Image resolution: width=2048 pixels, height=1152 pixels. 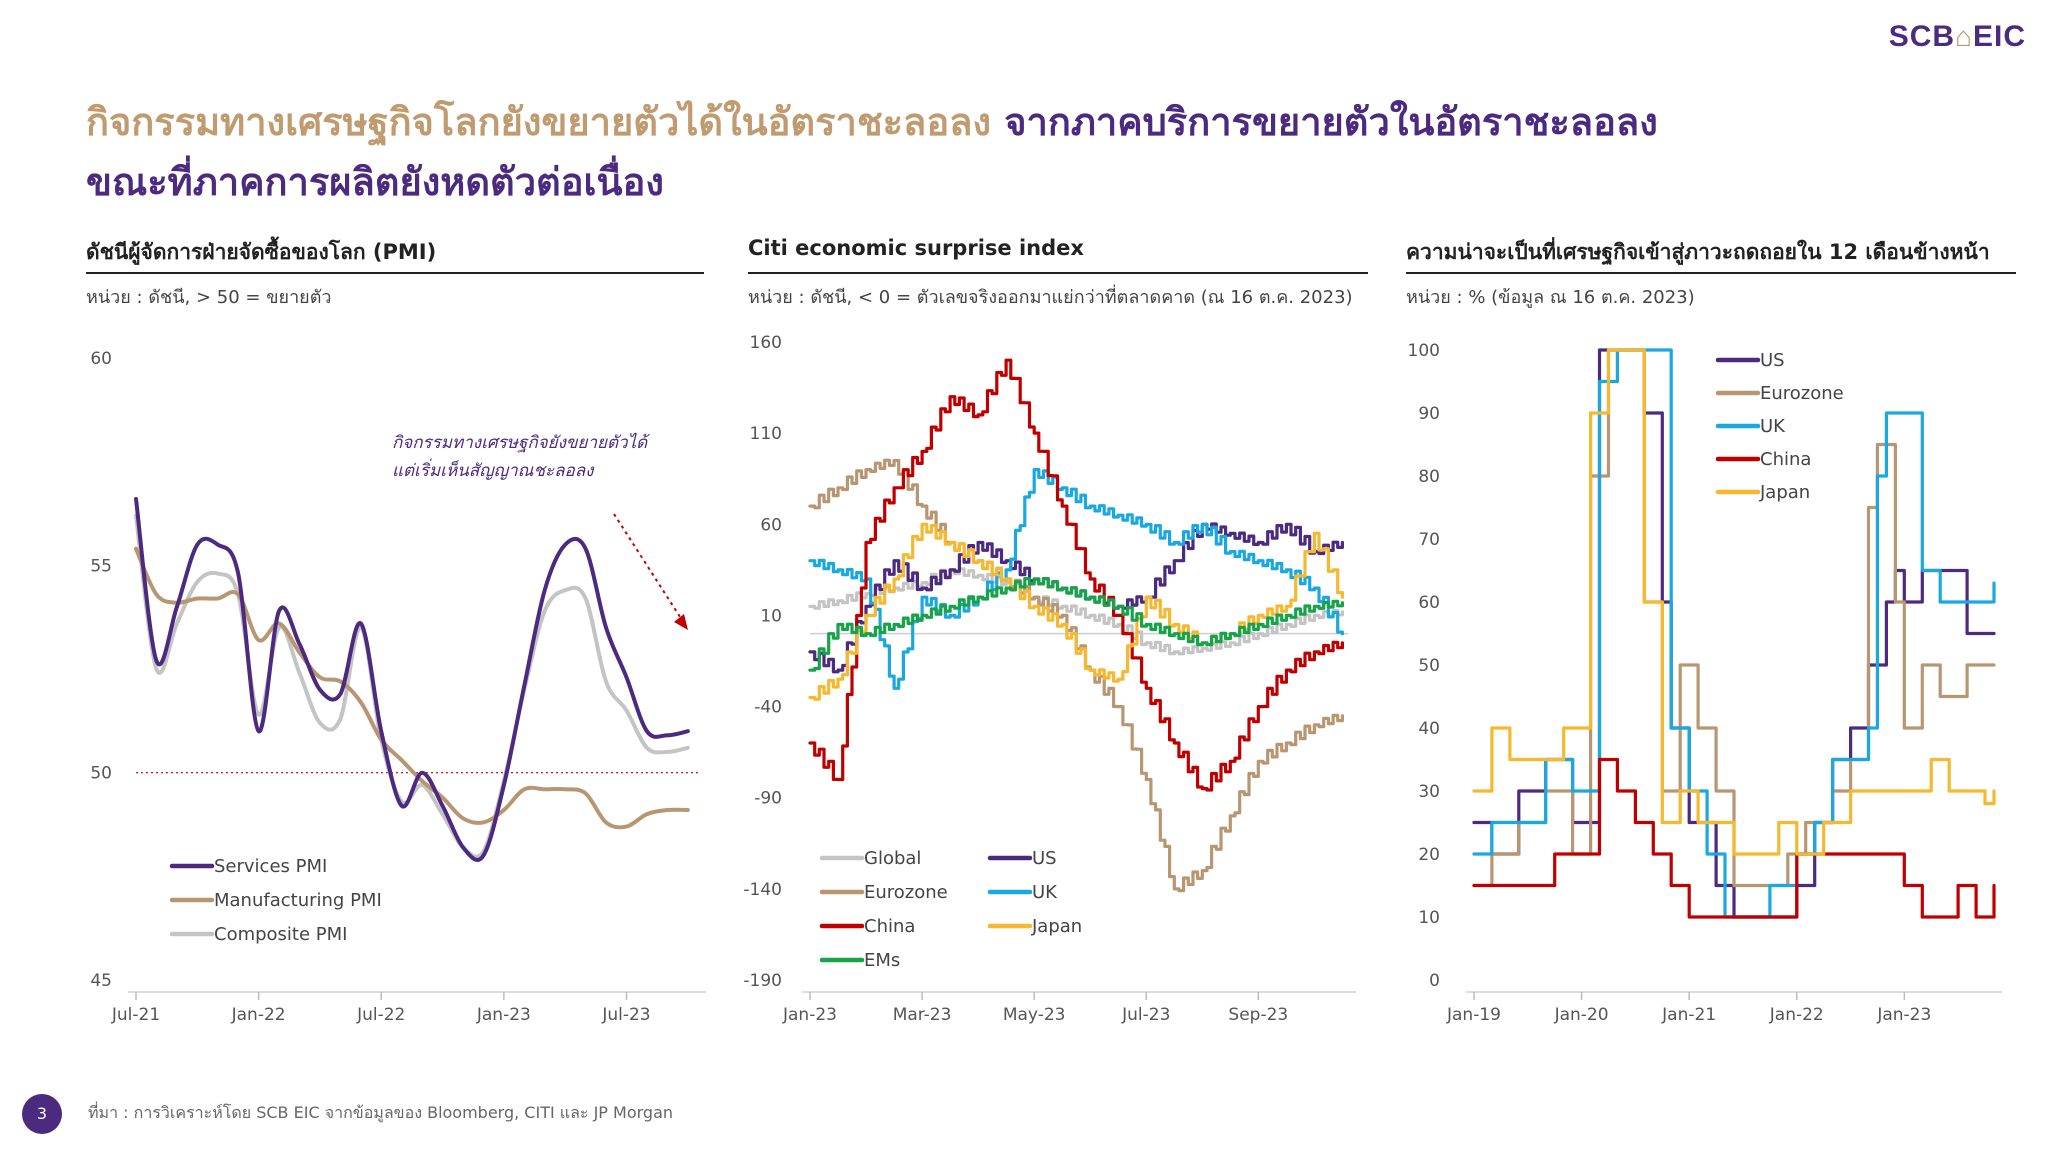 What do you see at coordinates (882, 960) in the screenshot?
I see `legend-label-ems: EMs` at bounding box center [882, 960].